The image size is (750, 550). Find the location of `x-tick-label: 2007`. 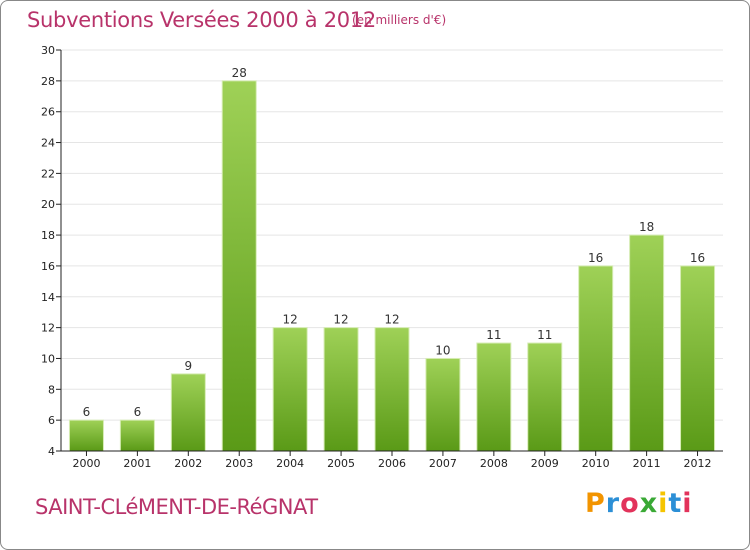

x-tick-label: 2007 is located at coordinates (443, 463).